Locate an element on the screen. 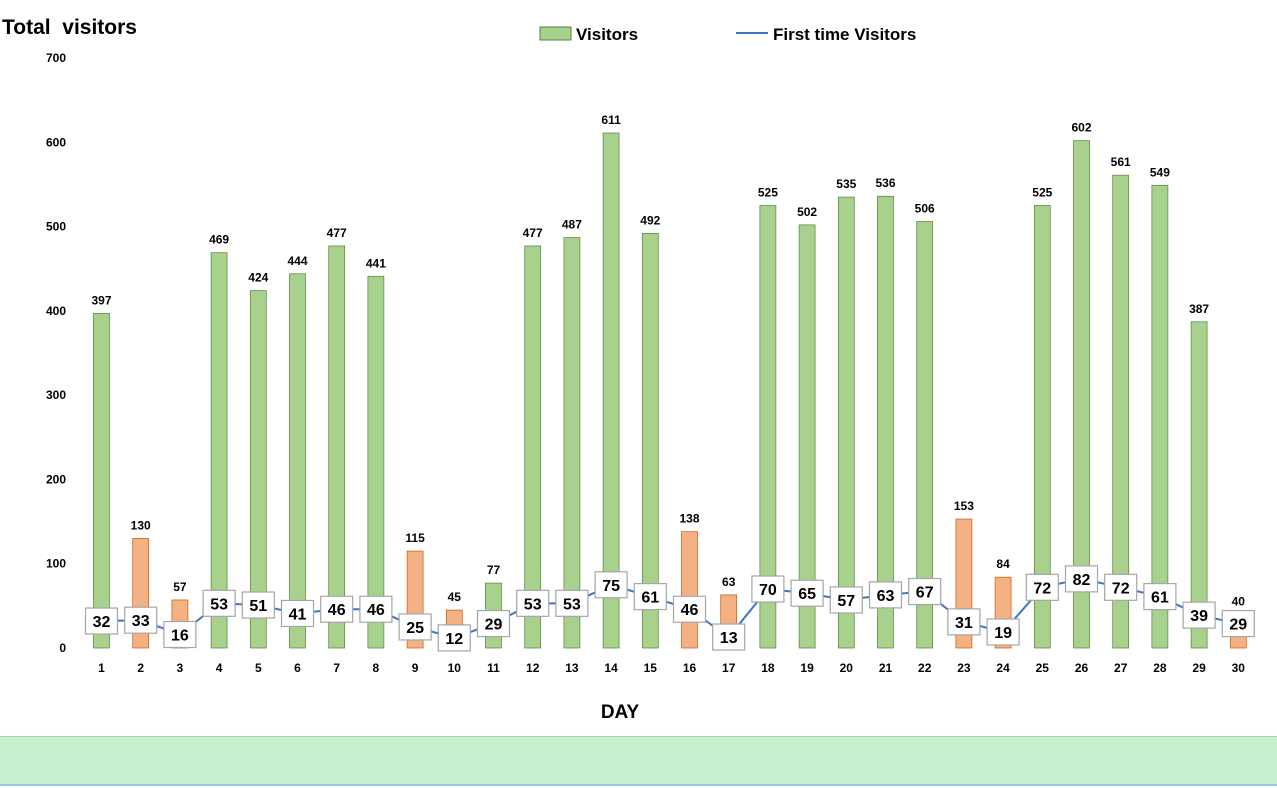 The image size is (1277, 788). line-point-label: 41 is located at coordinates (297, 613).